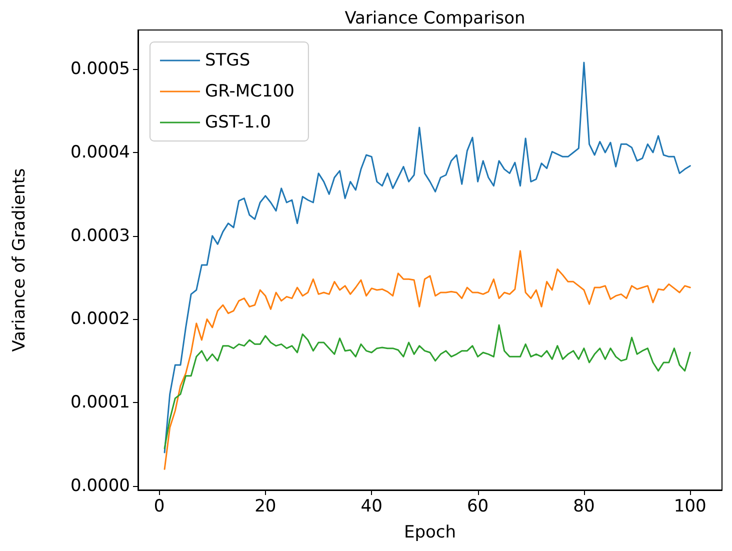 Image resolution: width=732 pixels, height=551 pixels. Describe the element at coordinates (584, 506) in the screenshot. I see `x-tick-label: 80` at that location.